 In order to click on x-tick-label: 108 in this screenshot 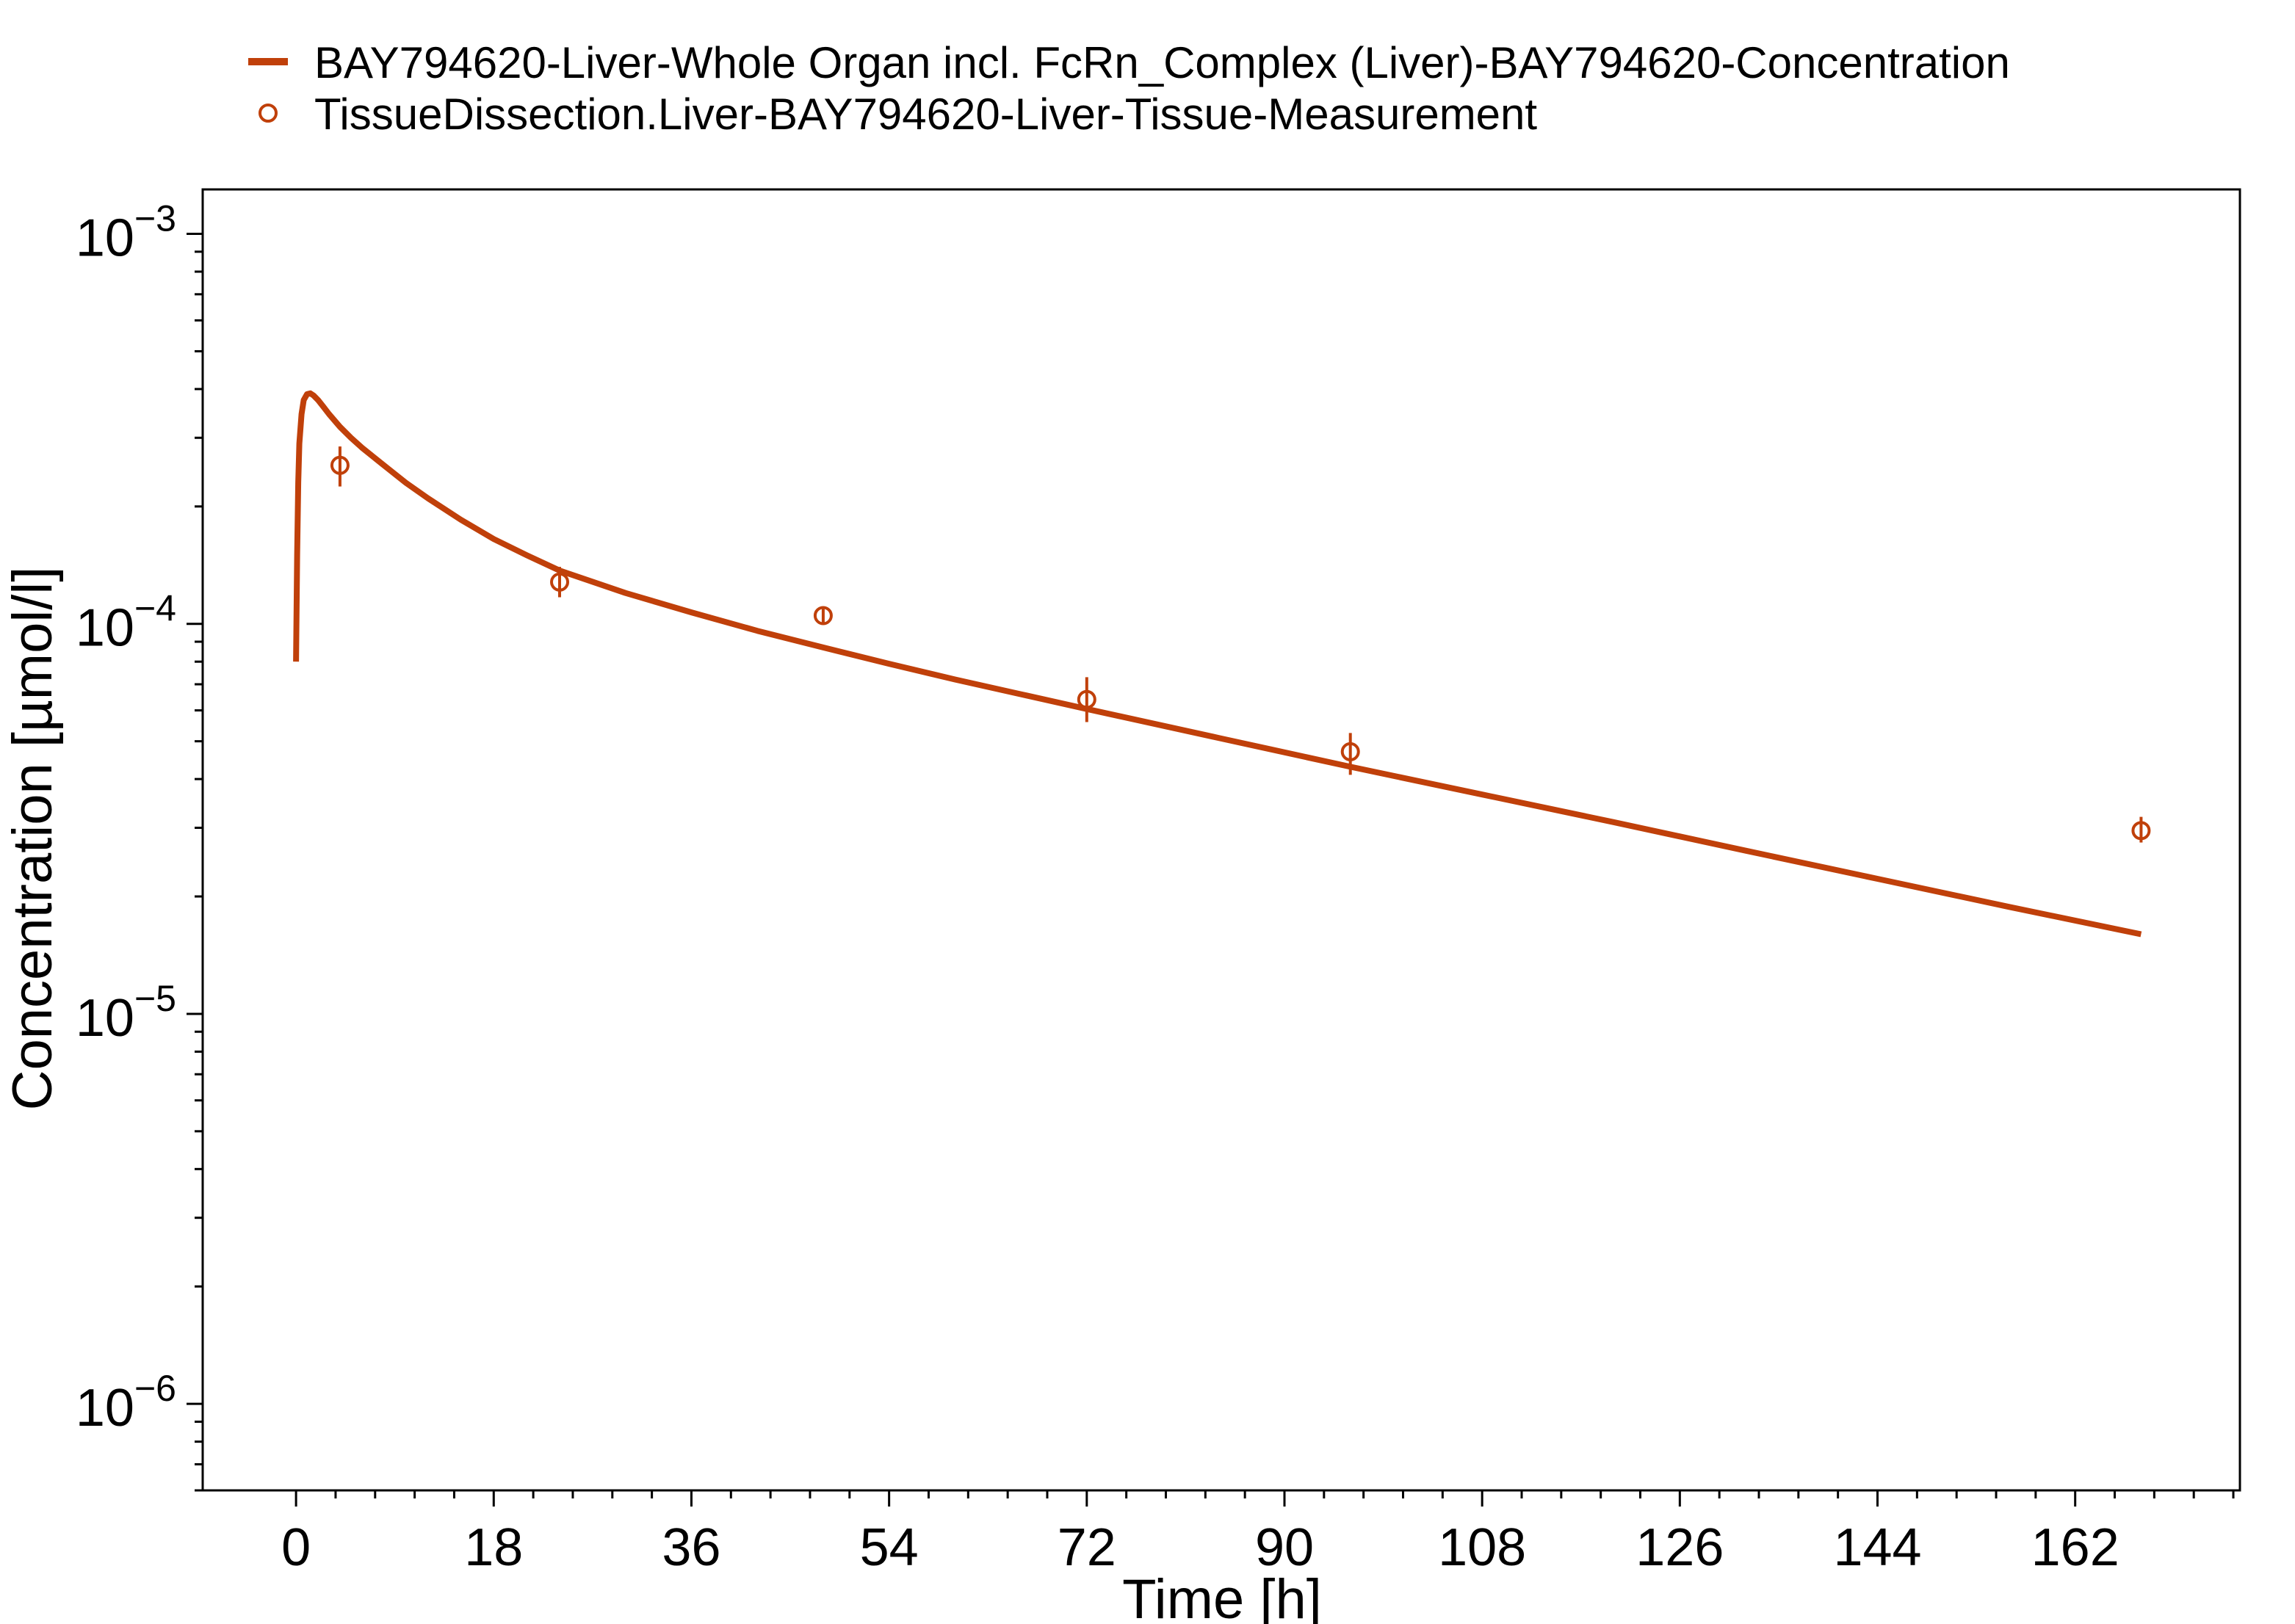, I will do `click(1482, 1548)`.